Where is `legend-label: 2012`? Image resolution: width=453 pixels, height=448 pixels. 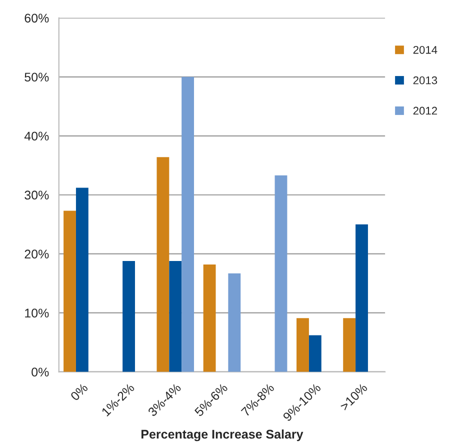
legend-label: 2012 is located at coordinates (425, 110).